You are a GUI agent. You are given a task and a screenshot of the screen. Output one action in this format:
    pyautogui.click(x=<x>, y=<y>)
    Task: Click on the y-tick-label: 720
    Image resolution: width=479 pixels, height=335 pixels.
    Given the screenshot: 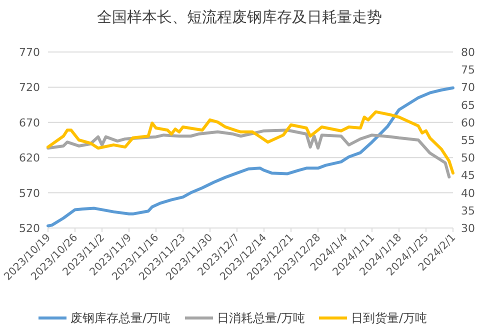 What is the action you would take?
    pyautogui.click(x=29, y=87)
    